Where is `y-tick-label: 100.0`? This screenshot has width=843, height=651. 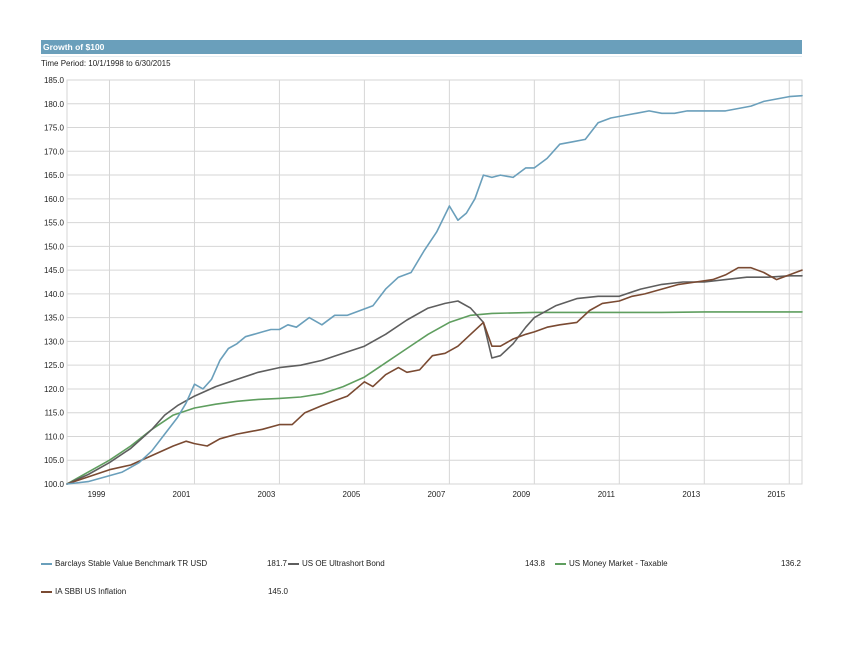
y-tick-label: 100.0 is located at coordinates (54, 484).